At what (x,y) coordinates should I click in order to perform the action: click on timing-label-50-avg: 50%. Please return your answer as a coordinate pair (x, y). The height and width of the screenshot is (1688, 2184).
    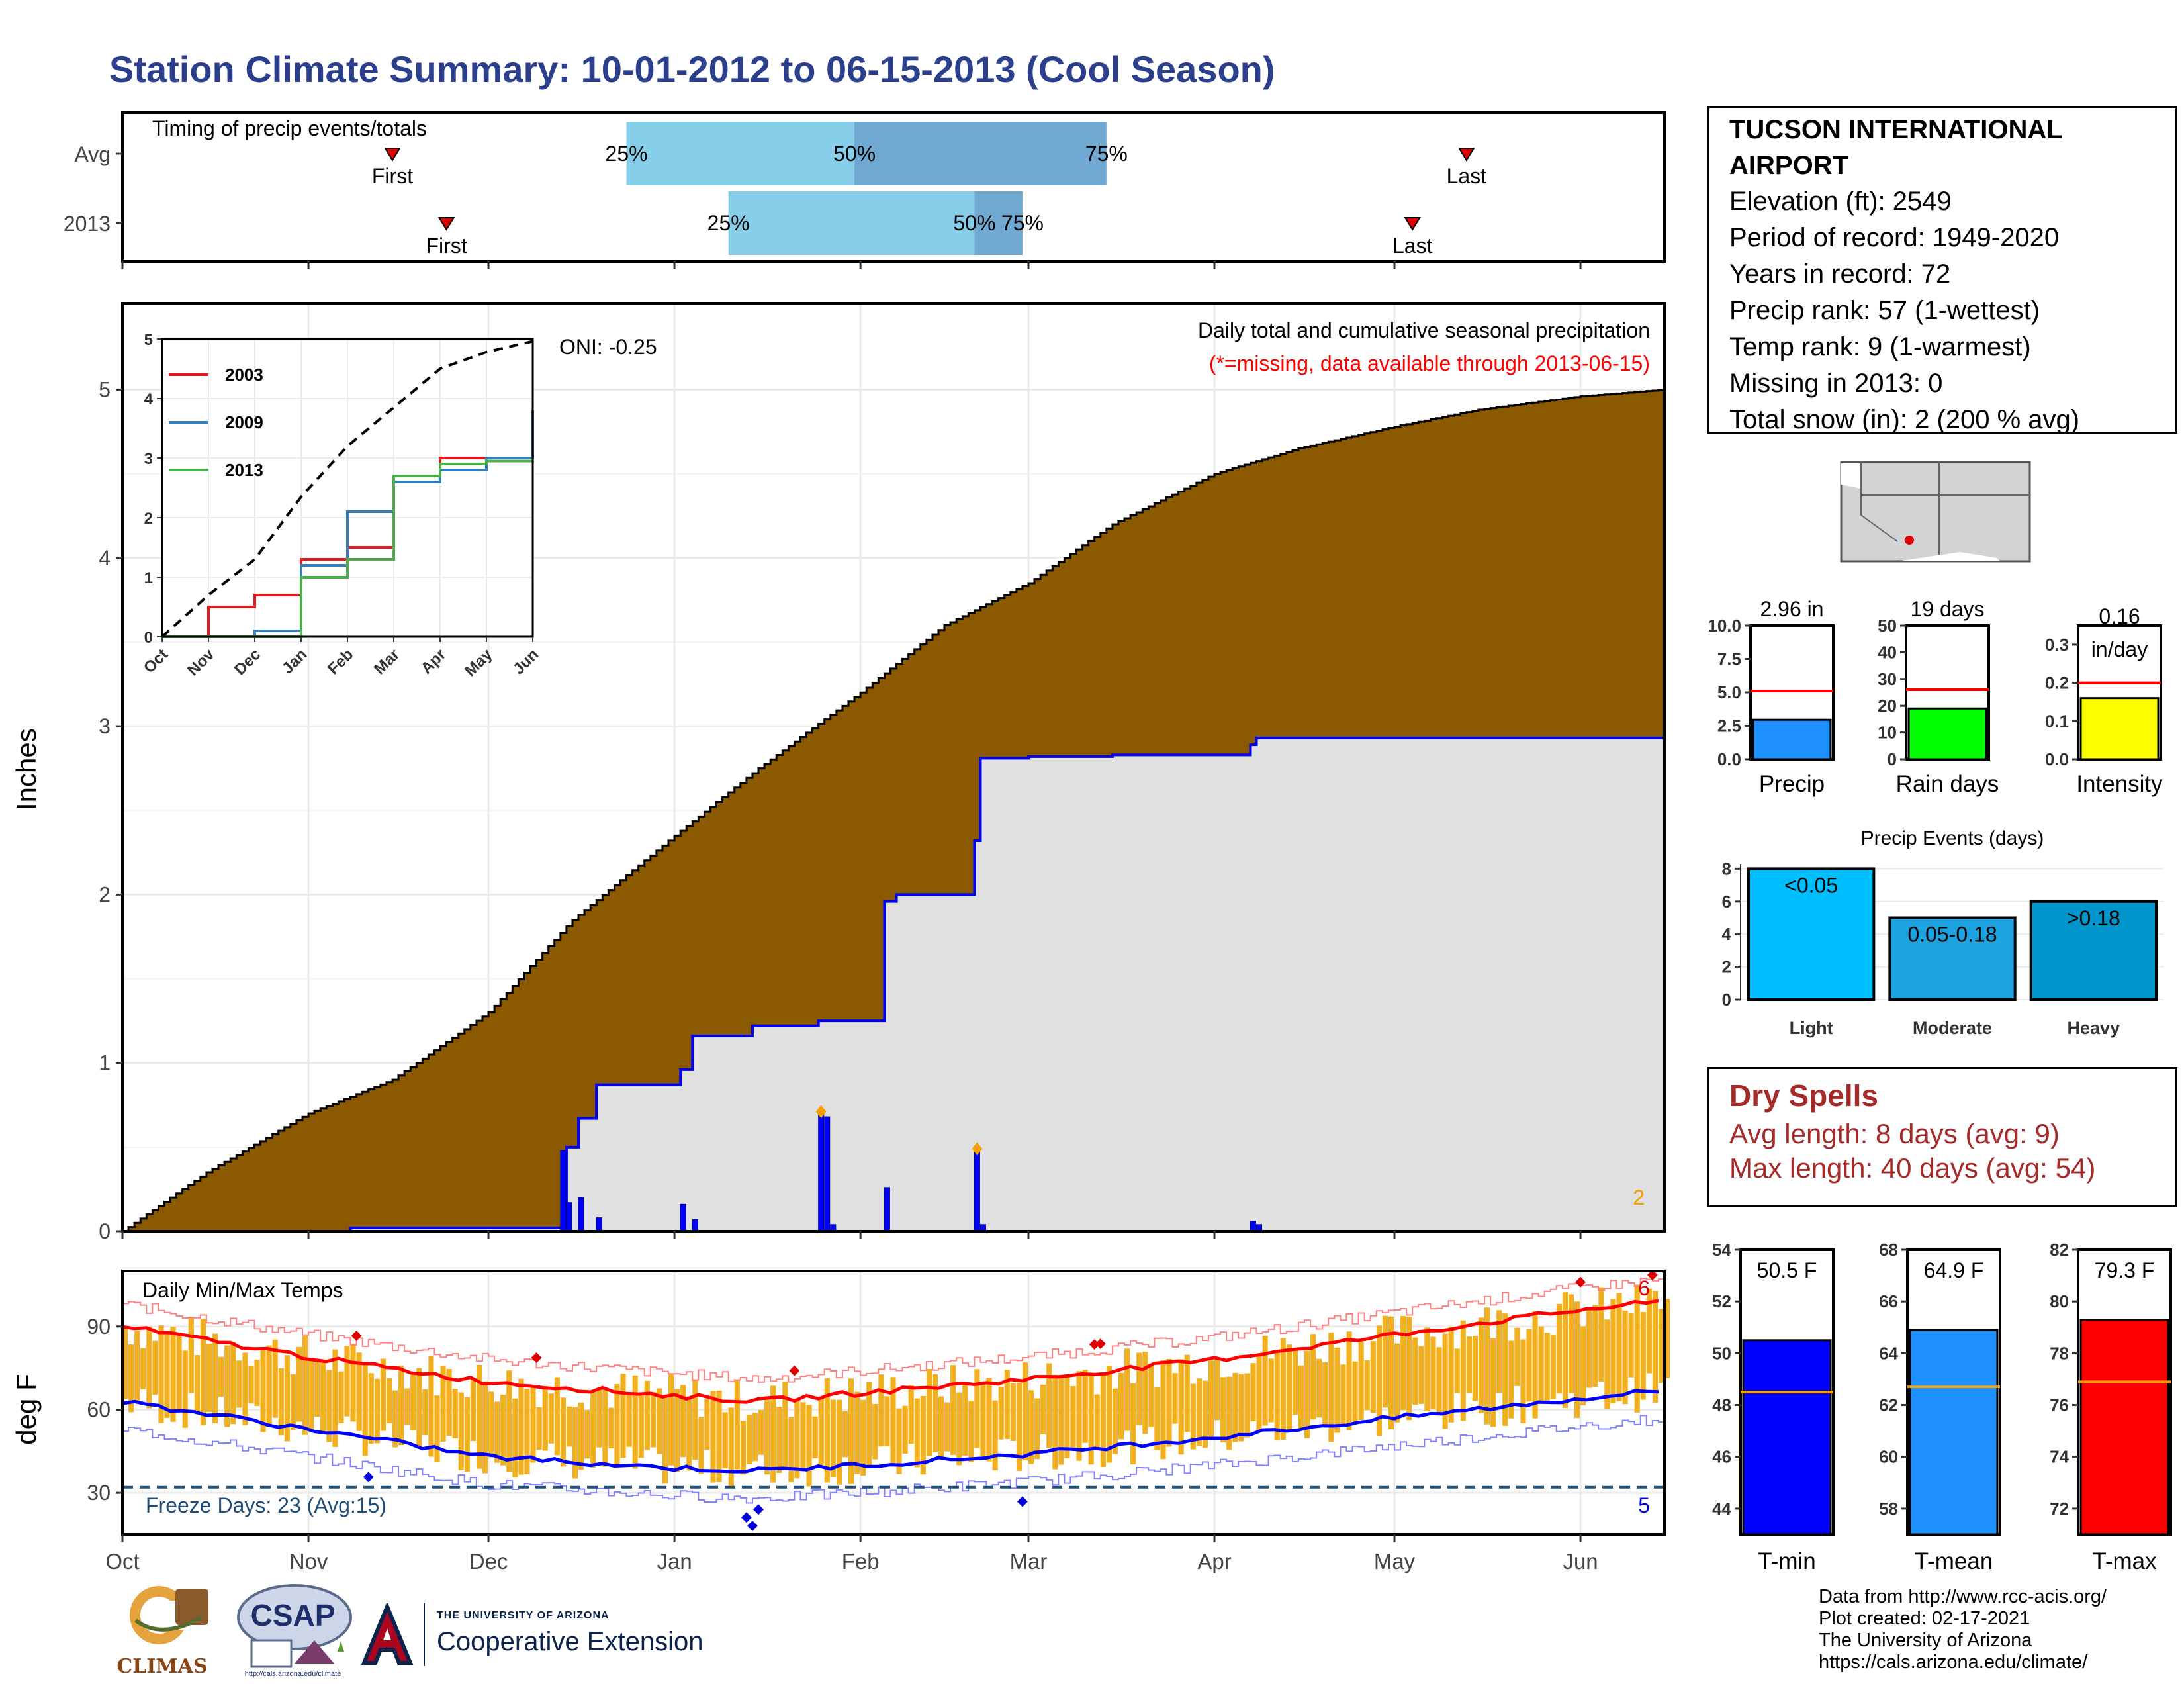
    Looking at the image, I should click on (855, 153).